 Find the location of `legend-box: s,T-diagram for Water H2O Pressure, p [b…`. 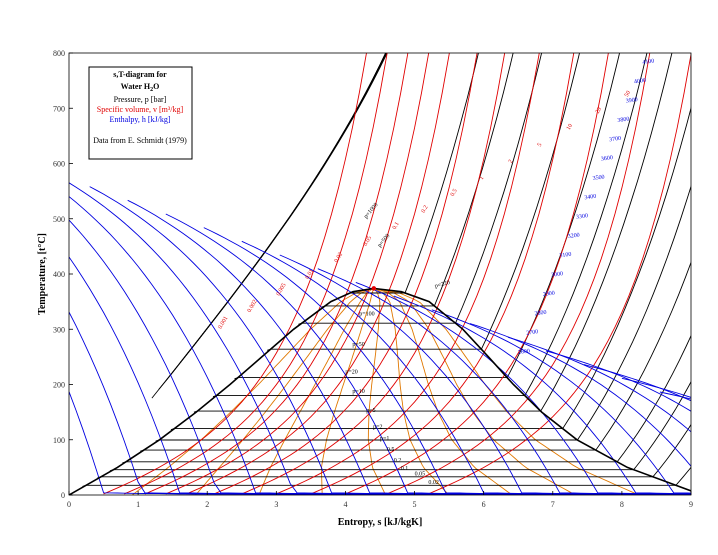

legend-box: s,T-diagram for Water H2O Pressure, p [b… is located at coordinates (140, 113).